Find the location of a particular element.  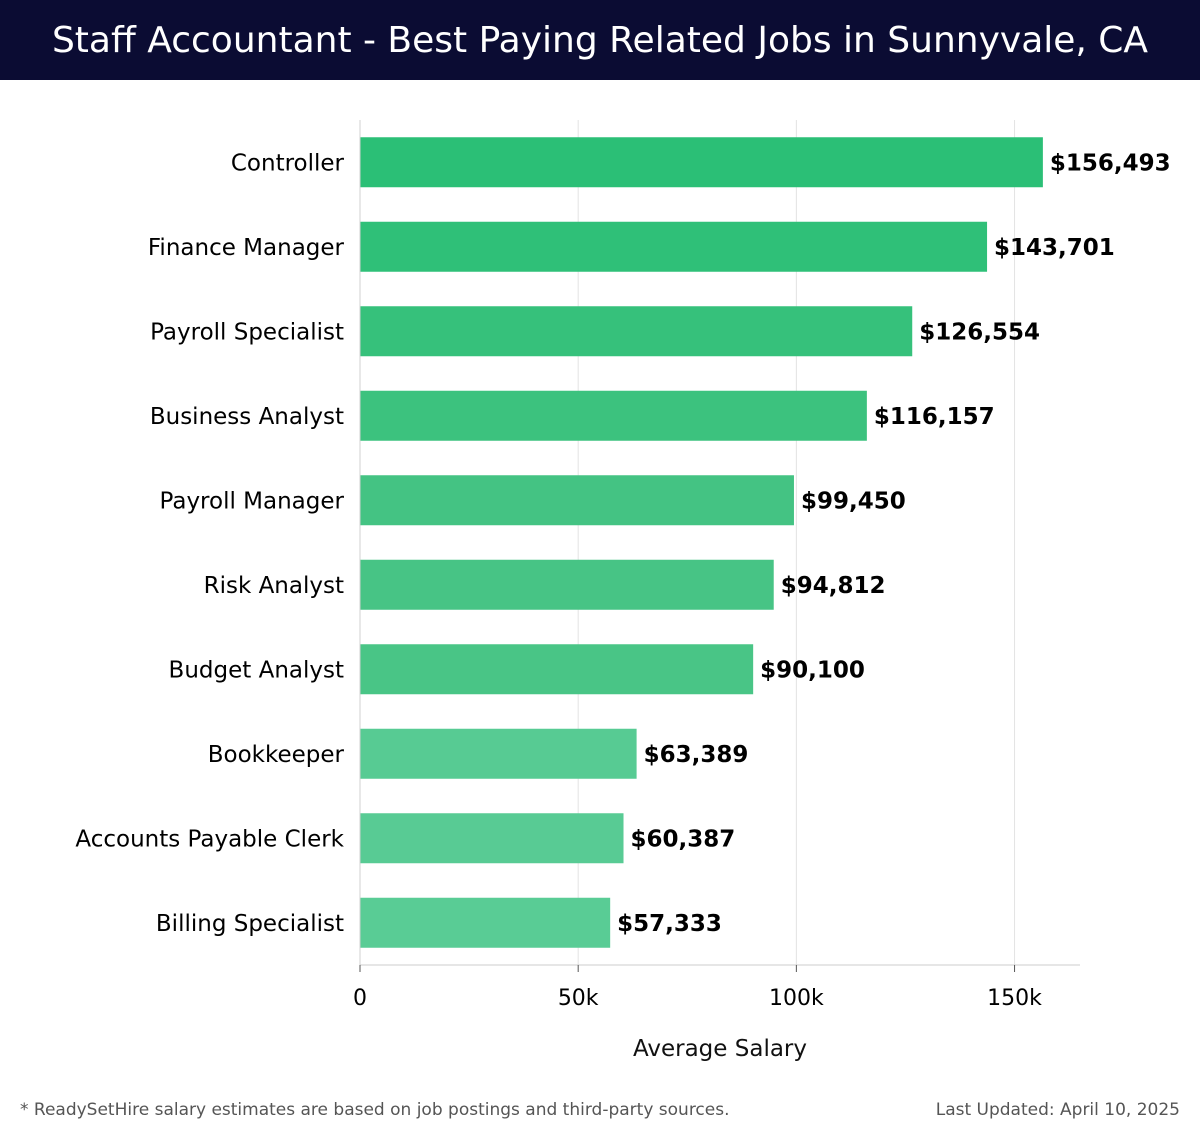

value-label: $60,387 is located at coordinates (683, 839).